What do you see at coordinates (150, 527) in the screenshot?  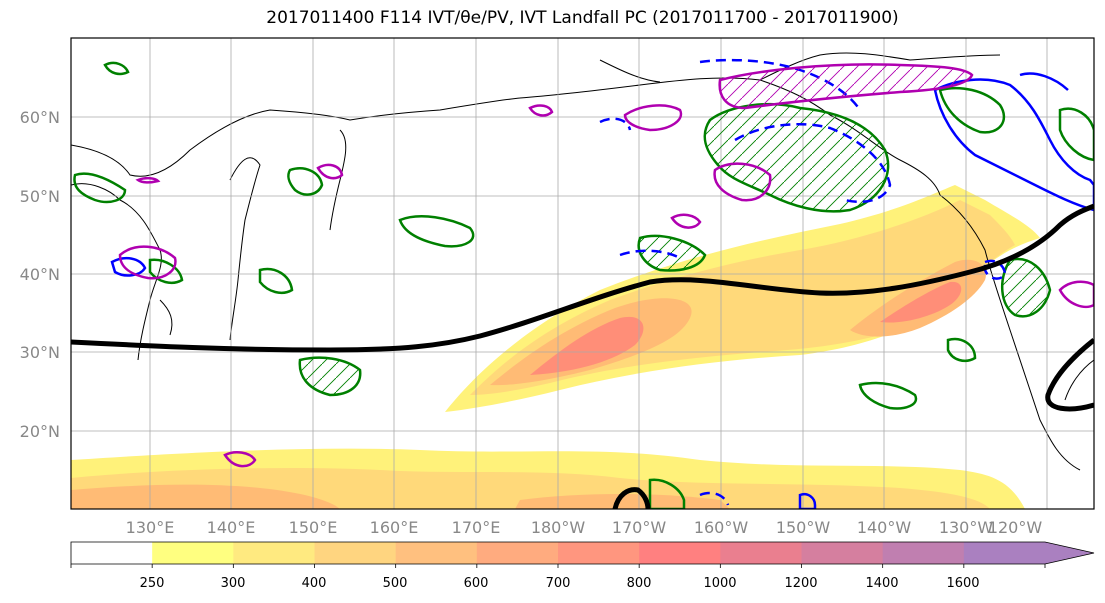 I see `lon-label: 130°E` at bounding box center [150, 527].